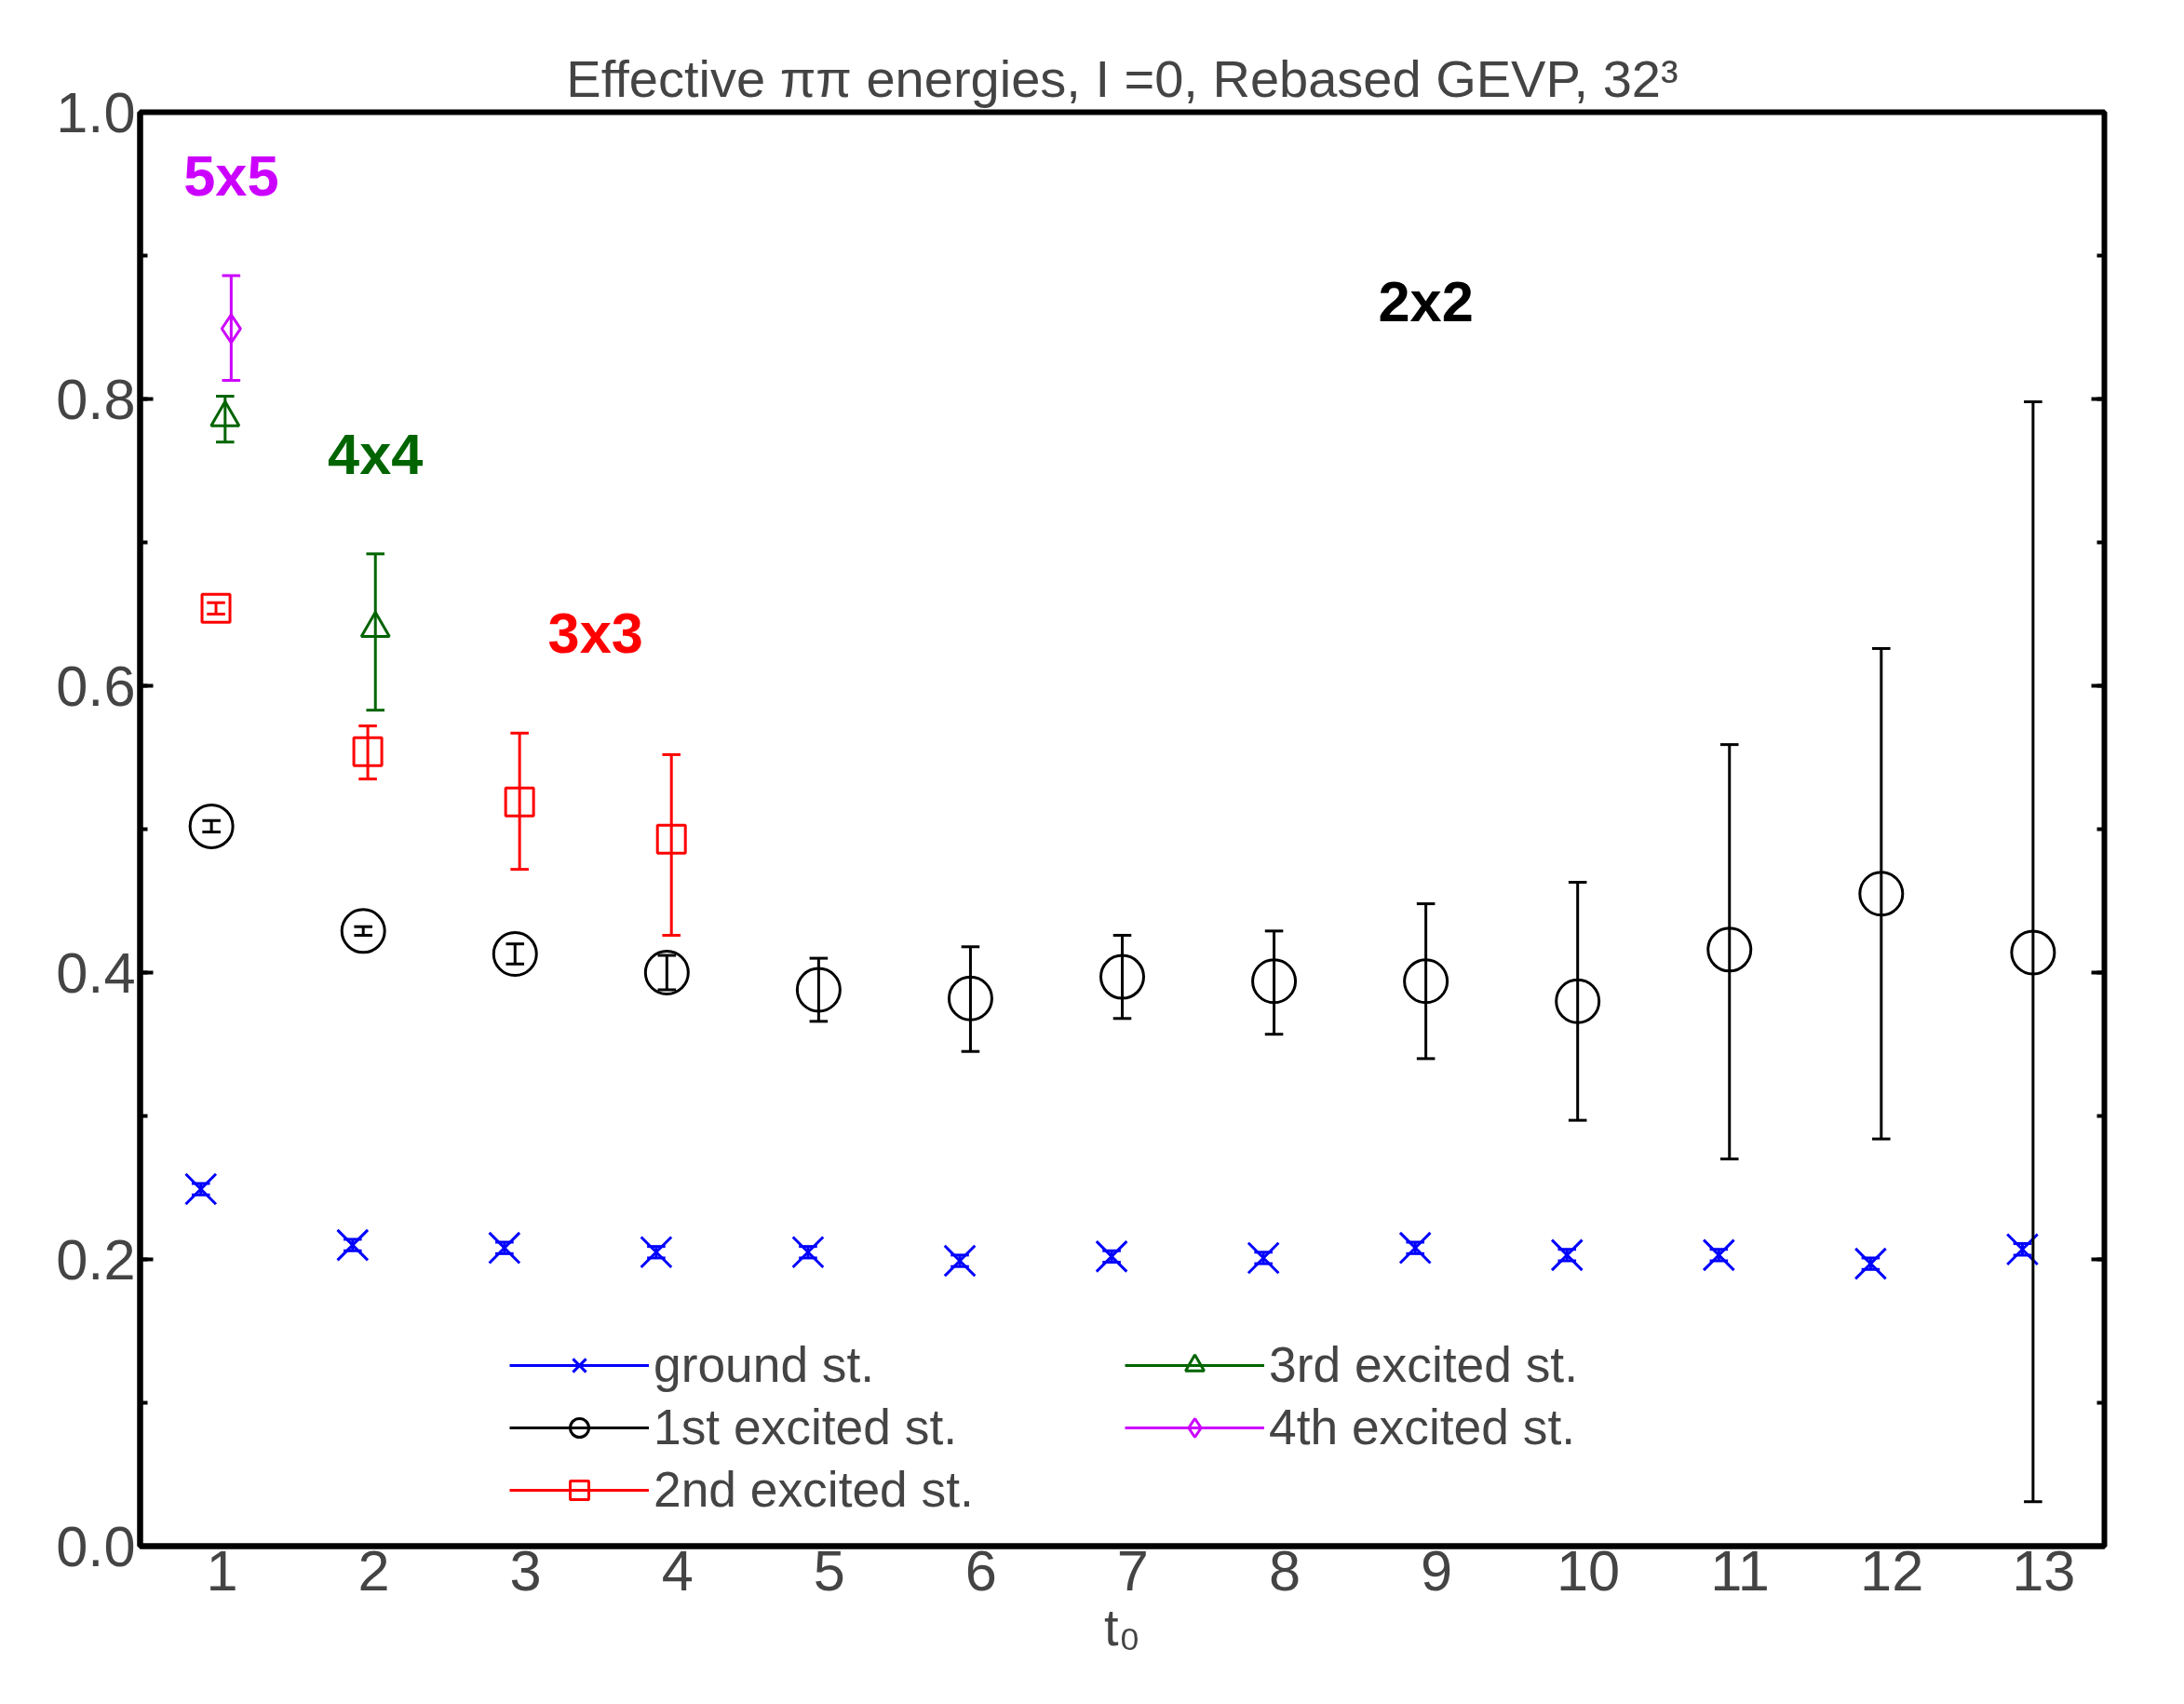 This screenshot has height=1704, width=2184. What do you see at coordinates (1284, 1570) in the screenshot?
I see `x-tick-label: 8` at bounding box center [1284, 1570].